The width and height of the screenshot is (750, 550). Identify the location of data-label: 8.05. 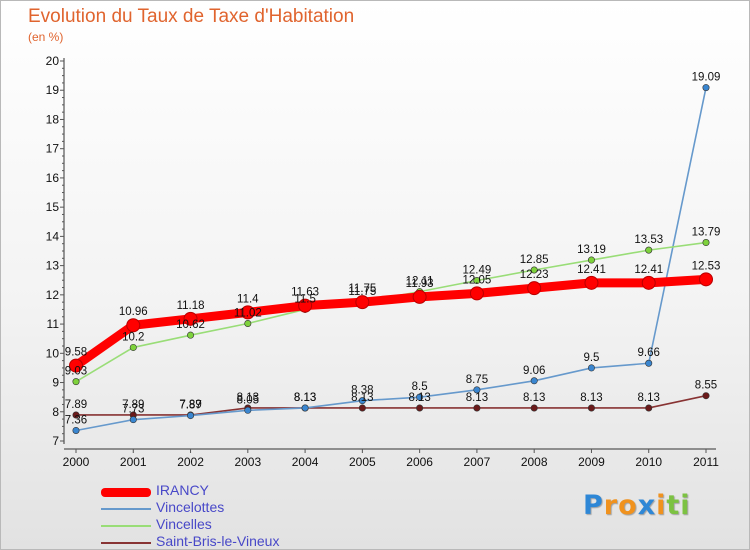
(248, 400).